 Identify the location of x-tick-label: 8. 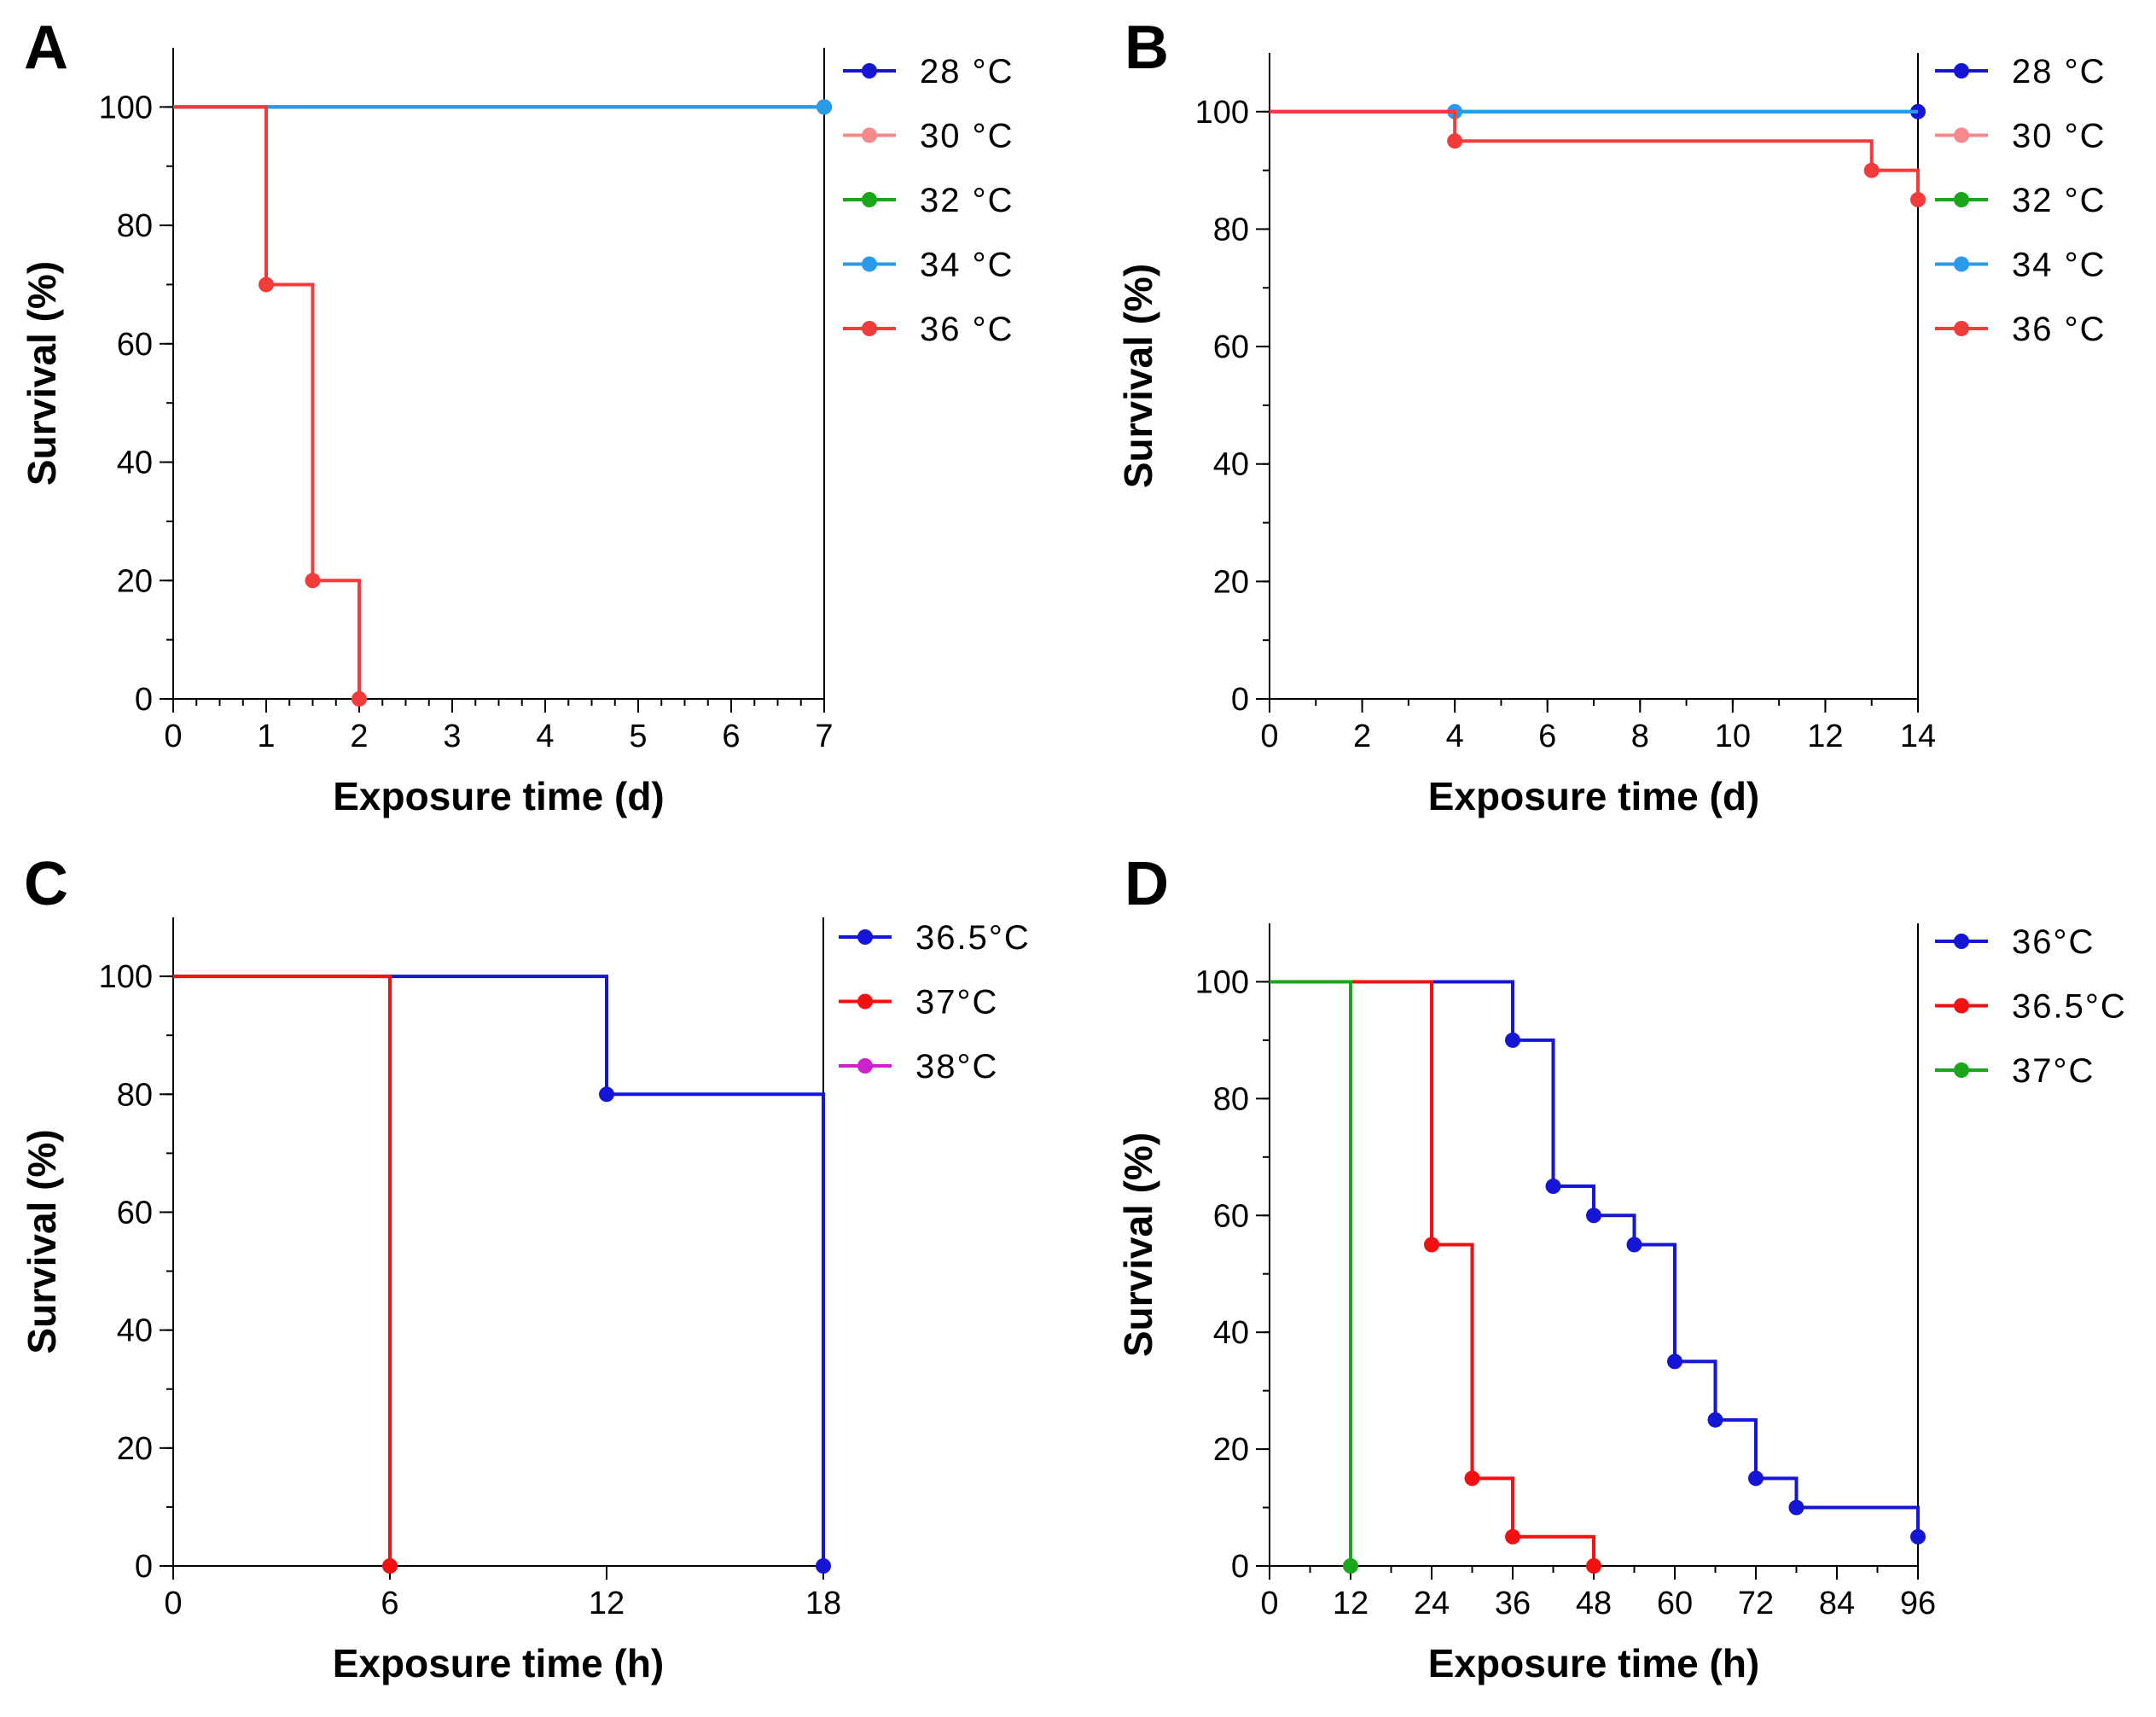
(1640, 736).